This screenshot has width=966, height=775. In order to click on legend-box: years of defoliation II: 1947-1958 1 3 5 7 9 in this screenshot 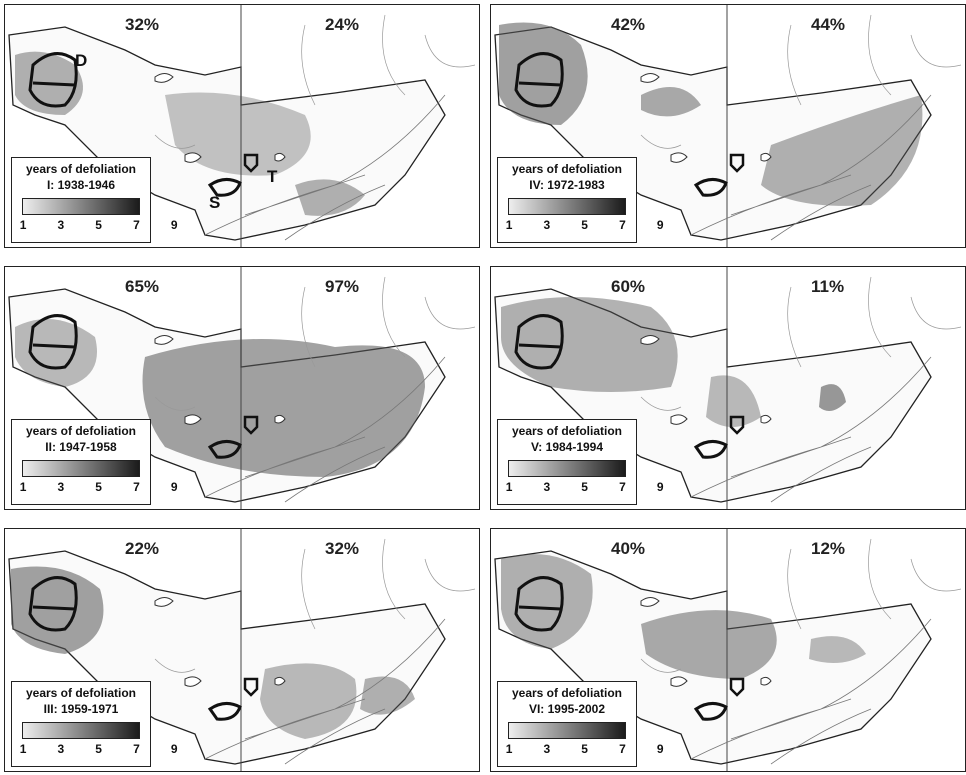, I will do `click(94, 462)`.